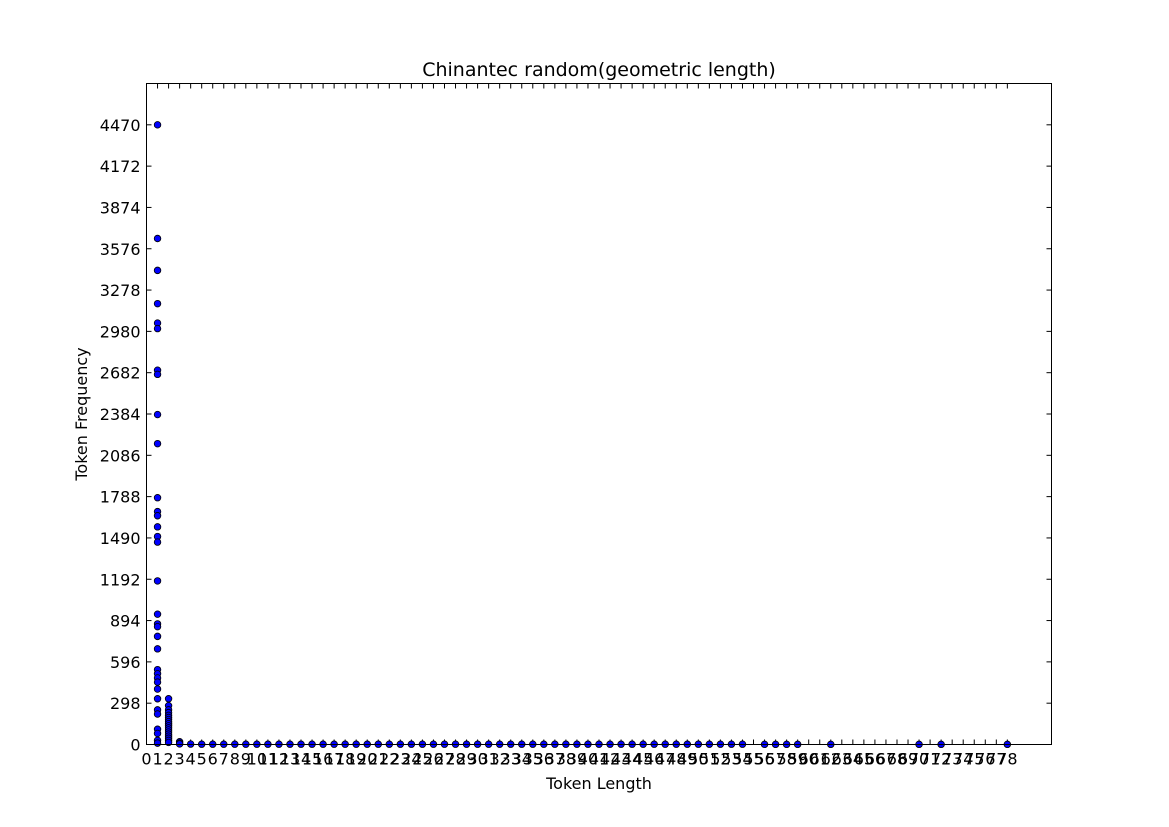 The height and width of the screenshot is (827, 1169). Describe the element at coordinates (566, 759) in the screenshot. I see `x-tick-label: 38` at that location.